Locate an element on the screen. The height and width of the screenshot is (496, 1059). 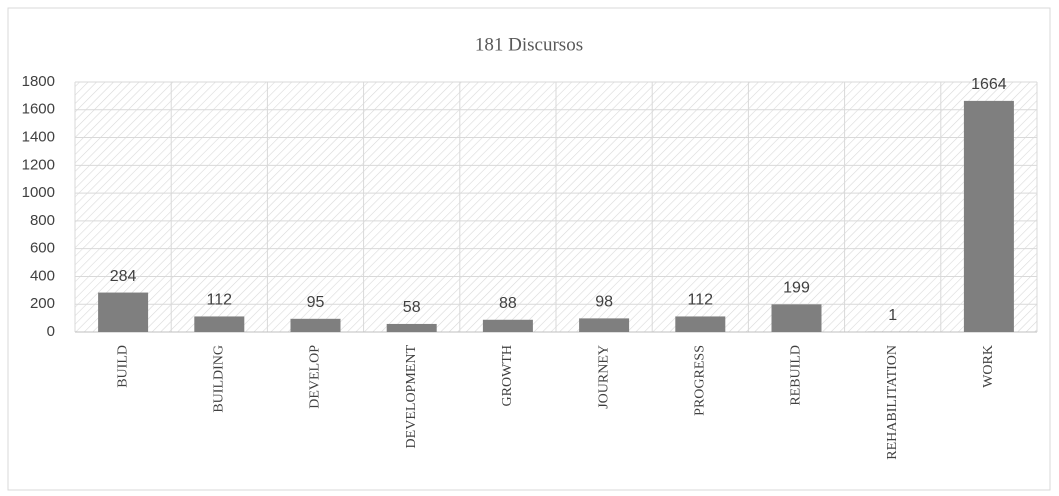
x-tick-label: BUILDING is located at coordinates (219, 379).